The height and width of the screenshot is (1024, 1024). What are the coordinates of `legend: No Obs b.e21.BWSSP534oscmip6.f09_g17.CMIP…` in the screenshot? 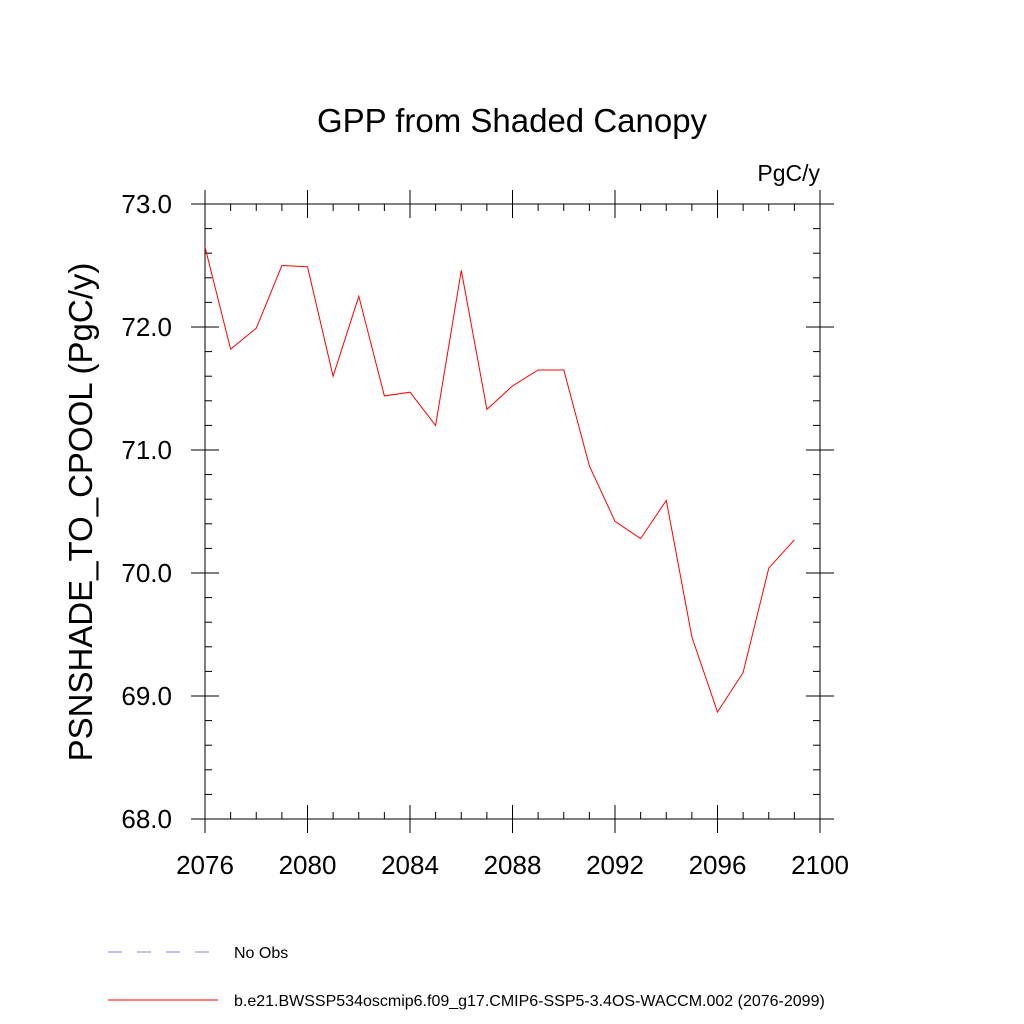 It's located at (466, 977).